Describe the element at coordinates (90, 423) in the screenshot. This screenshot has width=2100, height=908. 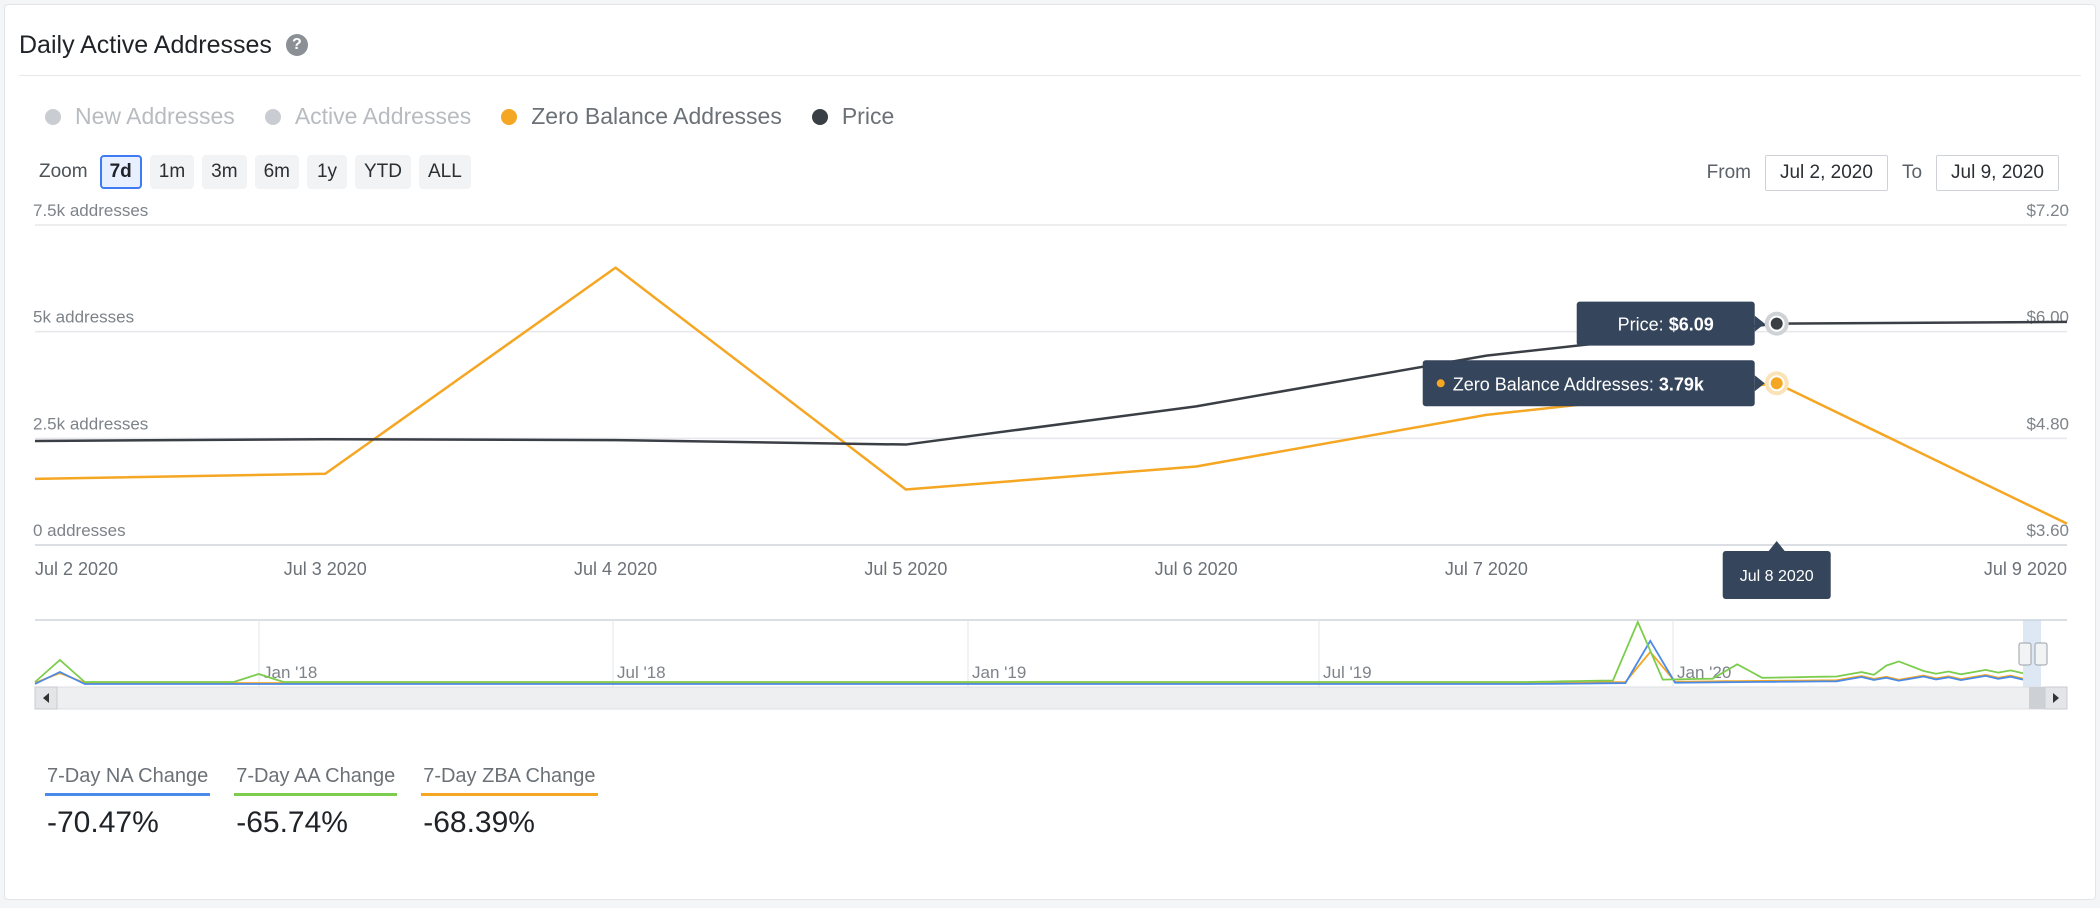
I see `y-axis-left-tick-label: 2.5k addresses` at that location.